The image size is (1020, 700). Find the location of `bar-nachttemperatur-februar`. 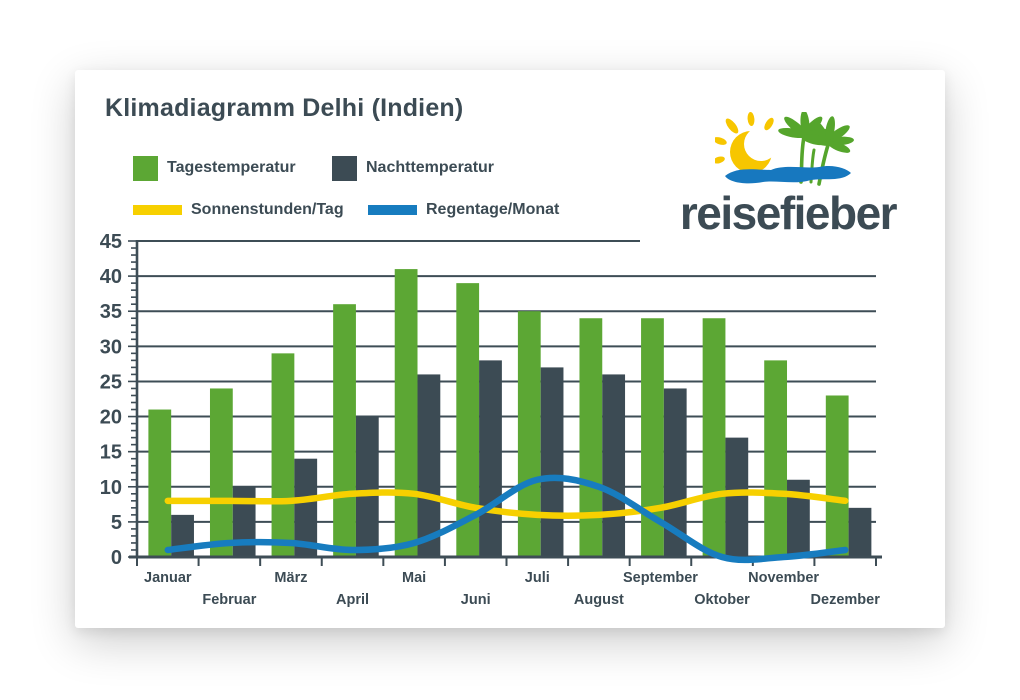

bar-nachttemperatur-februar is located at coordinates (244, 521).